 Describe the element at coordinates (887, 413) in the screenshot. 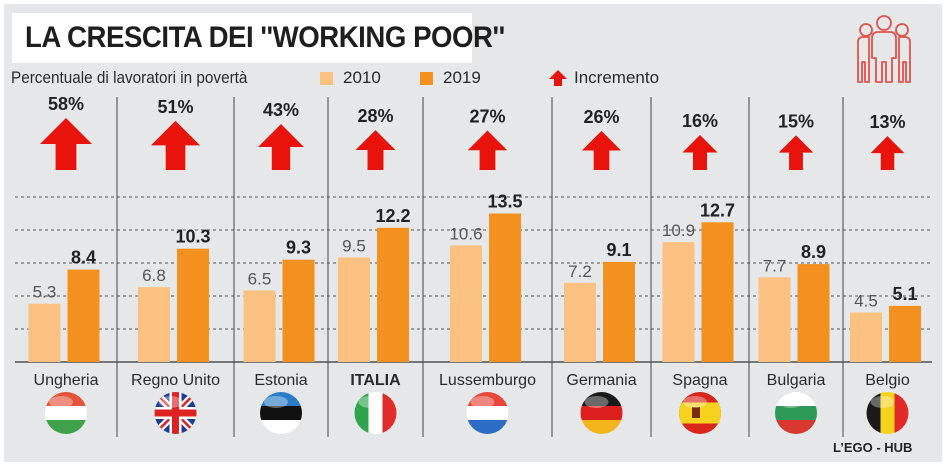

I see `flag-belgium-icon` at that location.